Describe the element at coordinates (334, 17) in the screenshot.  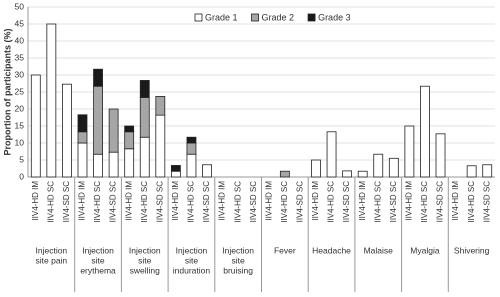
I see `legend-label: Grade 3` at that location.